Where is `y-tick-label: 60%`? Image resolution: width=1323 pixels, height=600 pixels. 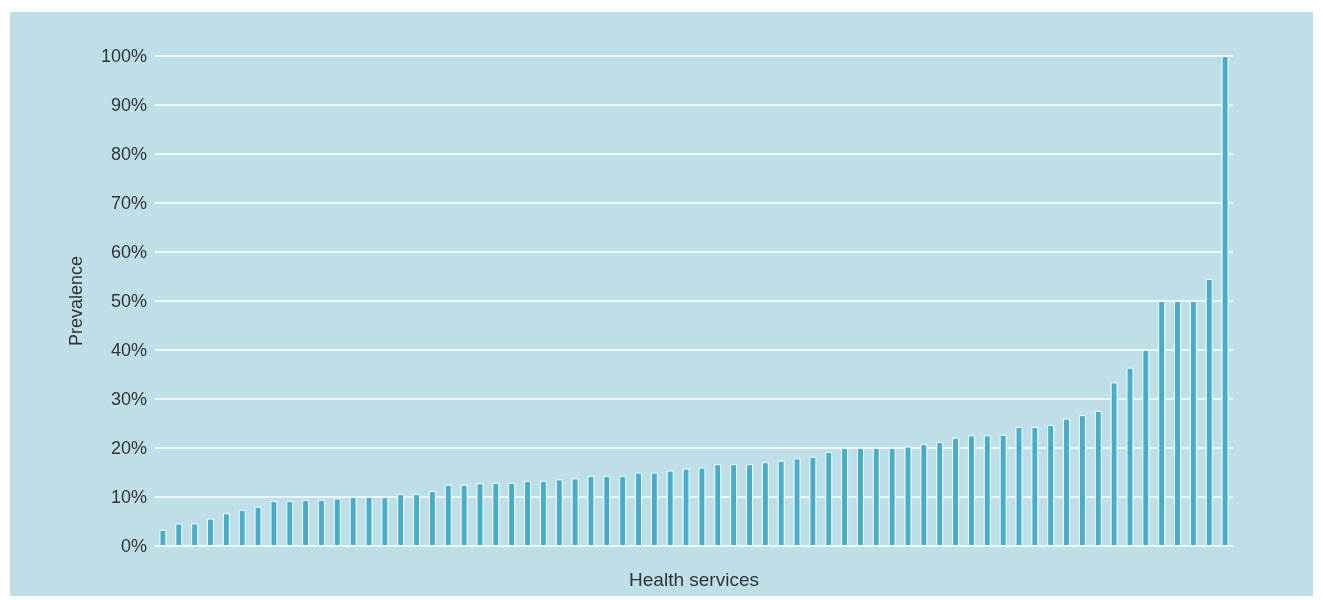 y-tick-label: 60% is located at coordinates (128, 252).